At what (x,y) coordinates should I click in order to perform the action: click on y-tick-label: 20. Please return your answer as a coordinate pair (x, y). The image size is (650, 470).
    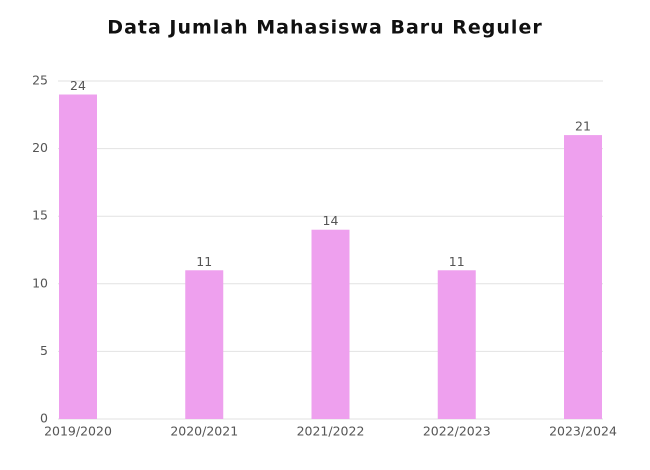
    Looking at the image, I should click on (40, 147).